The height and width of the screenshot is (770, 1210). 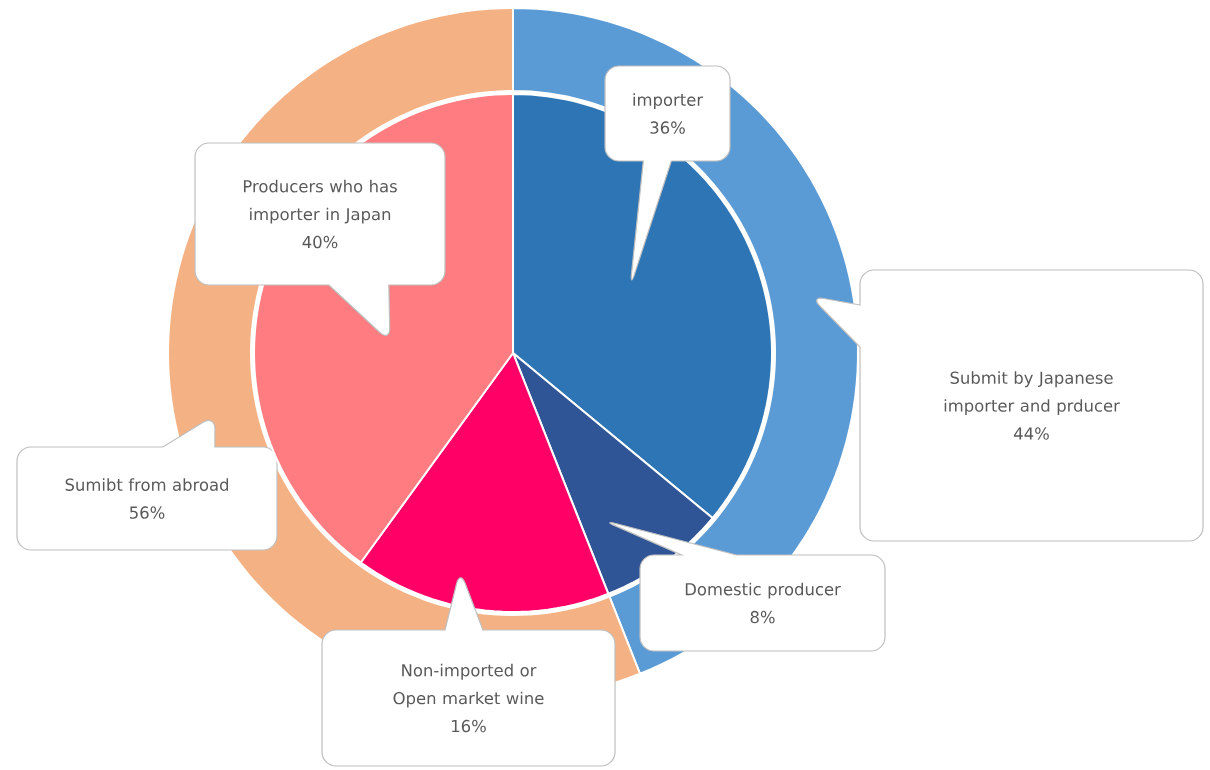 I want to click on data-label: 56%, so click(x=147, y=512).